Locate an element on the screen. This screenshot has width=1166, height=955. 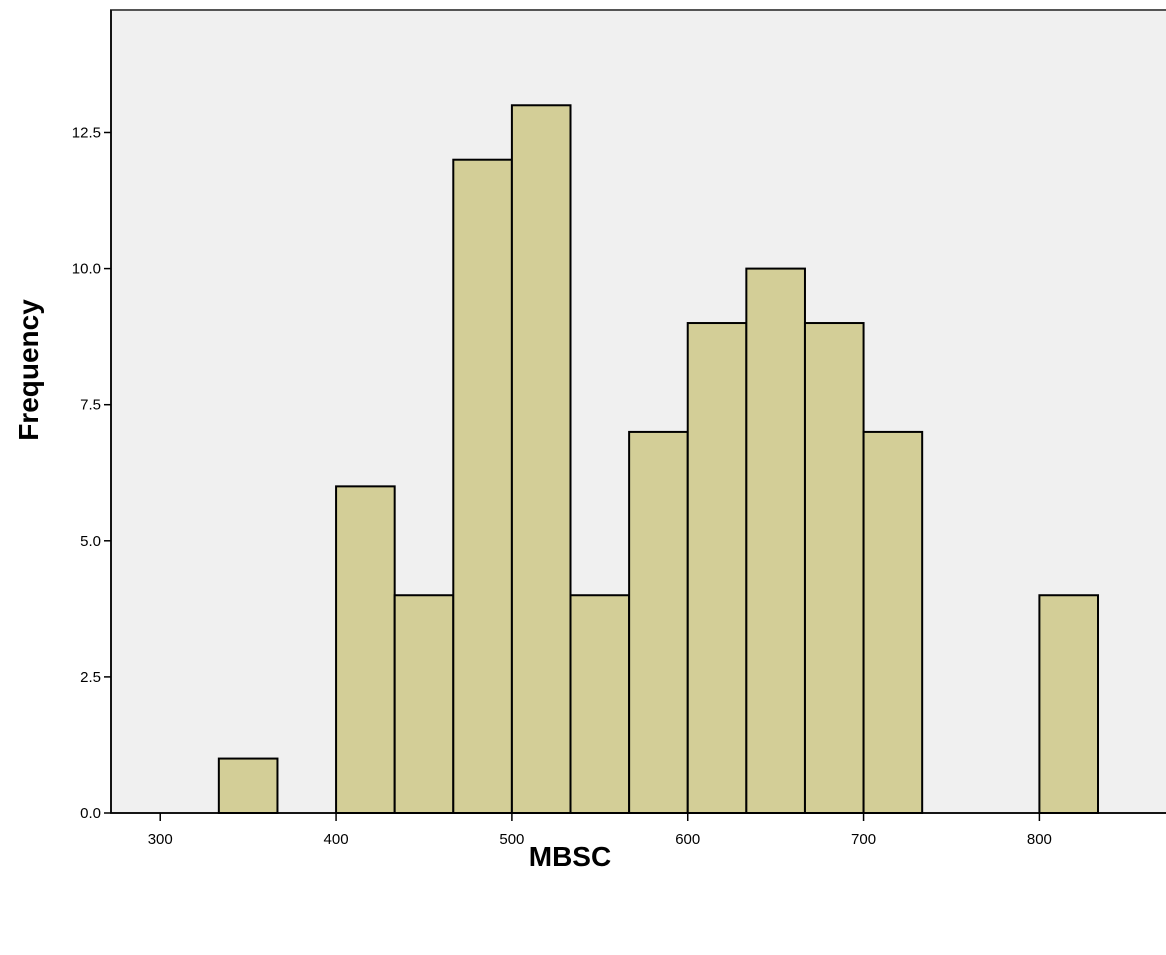
y-tick-label: 12.5 is located at coordinates (86, 132).